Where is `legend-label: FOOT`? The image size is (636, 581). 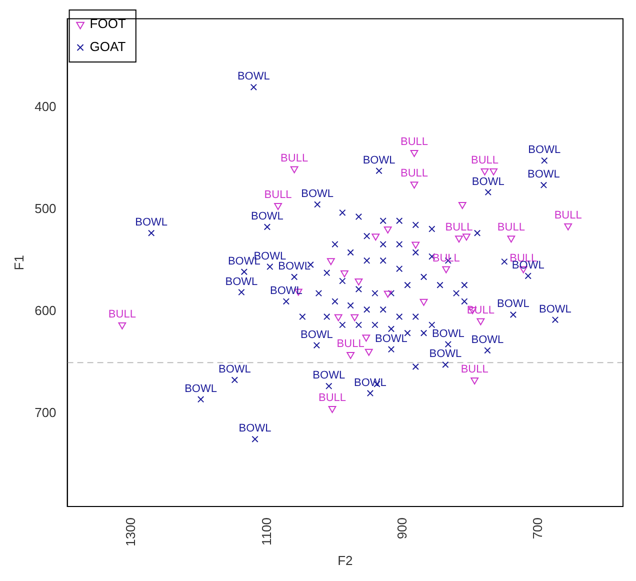 legend-label: FOOT is located at coordinates (108, 24).